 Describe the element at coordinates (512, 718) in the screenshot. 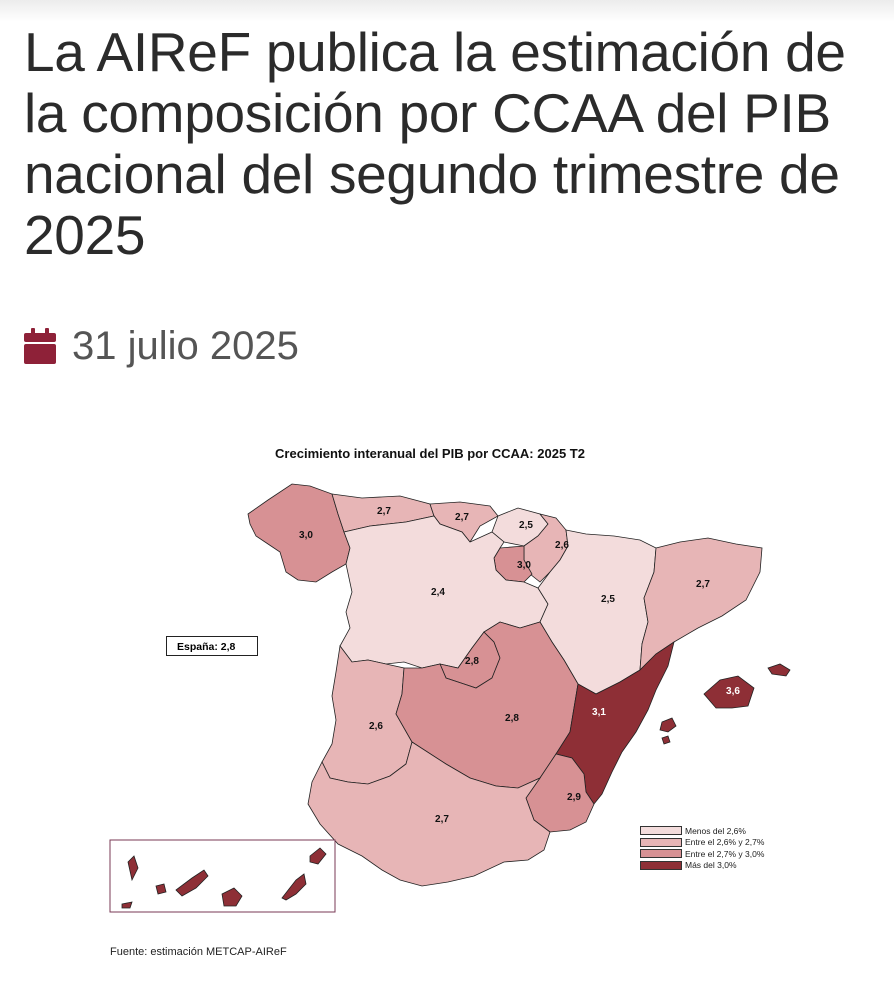

I see `label-castilla-la-mancha: 2,8` at that location.